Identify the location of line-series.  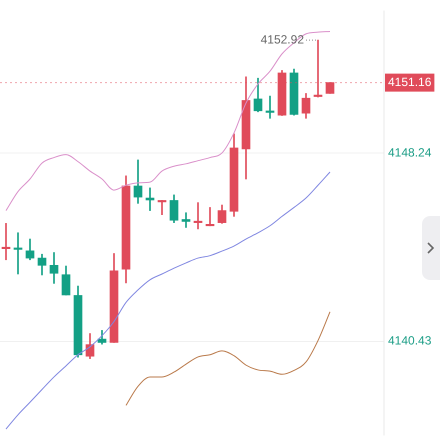
(228, 358).